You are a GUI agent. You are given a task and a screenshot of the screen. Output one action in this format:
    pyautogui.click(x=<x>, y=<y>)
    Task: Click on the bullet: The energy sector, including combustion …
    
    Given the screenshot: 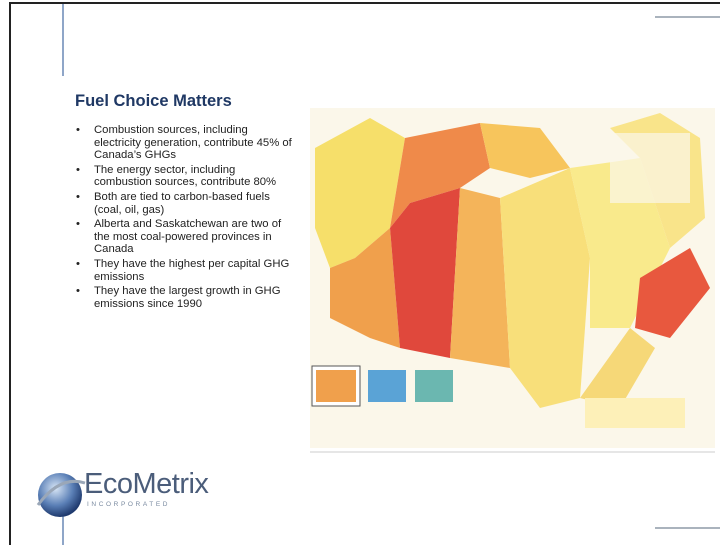 What is the action you would take?
    pyautogui.click(x=185, y=176)
    